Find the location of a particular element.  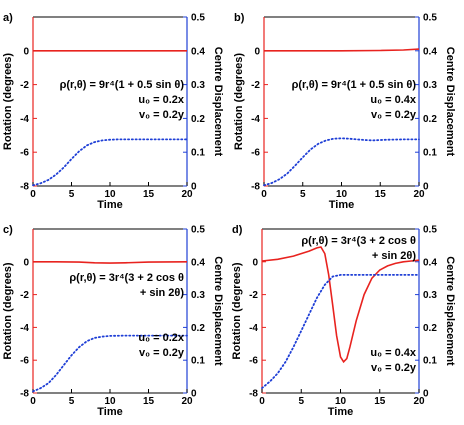

annotation-text: + sin 2θ) is located at coordinates (394, 256).